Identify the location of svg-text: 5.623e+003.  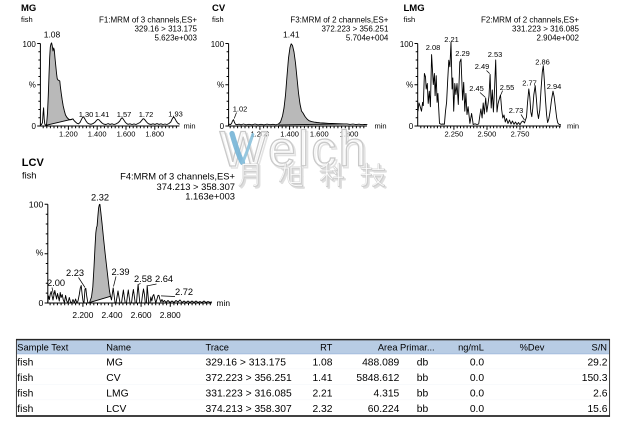
(176, 38).